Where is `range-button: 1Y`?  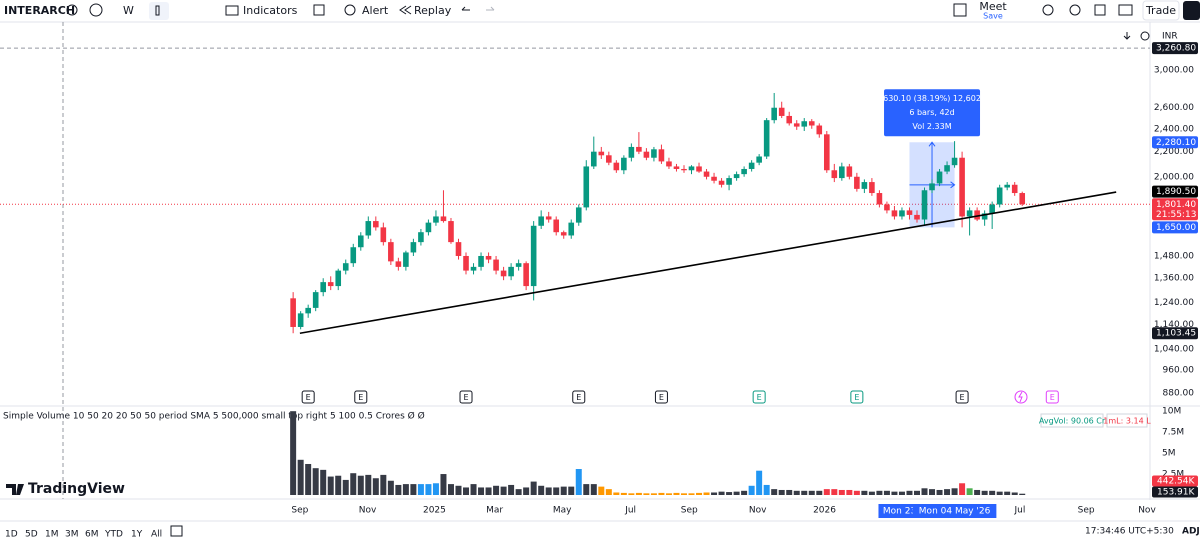
range-button: 1Y is located at coordinates (137, 535).